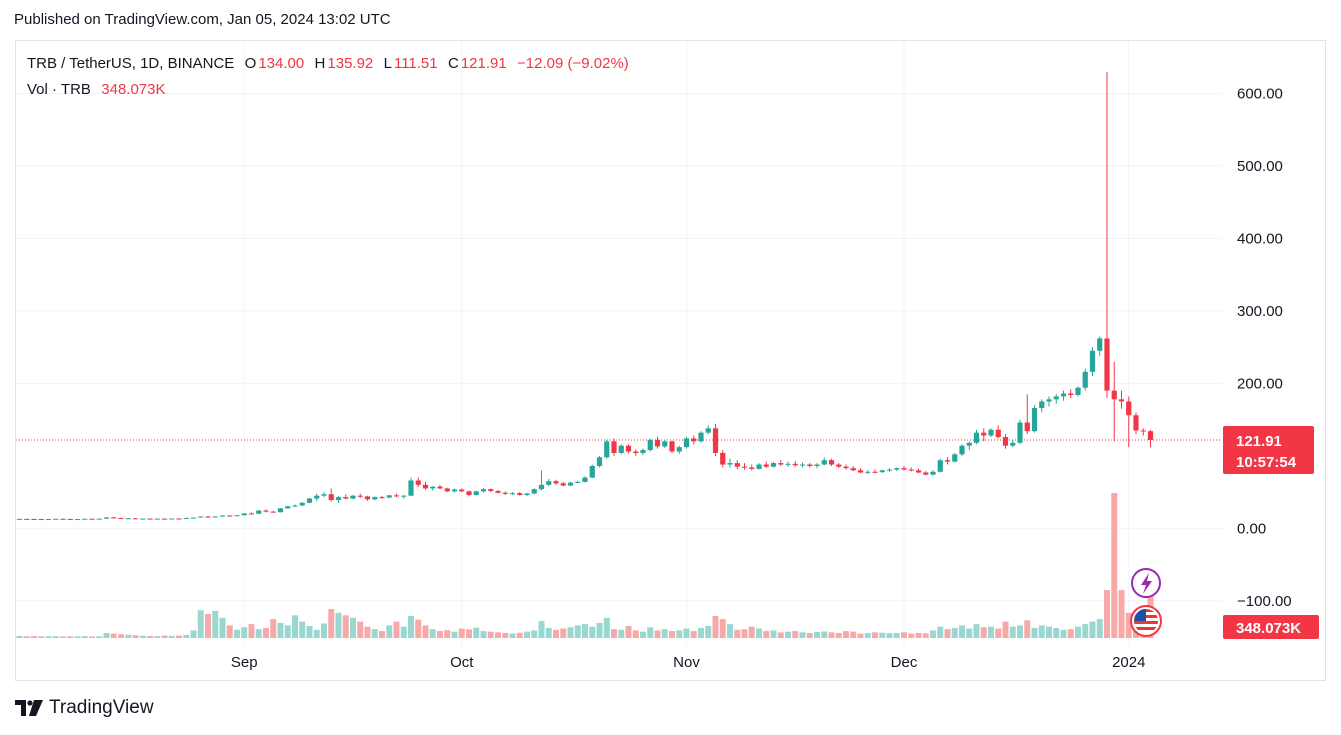 This screenshot has height=735, width=1341. I want to click on x-tick-label: Dec, so click(904, 662).